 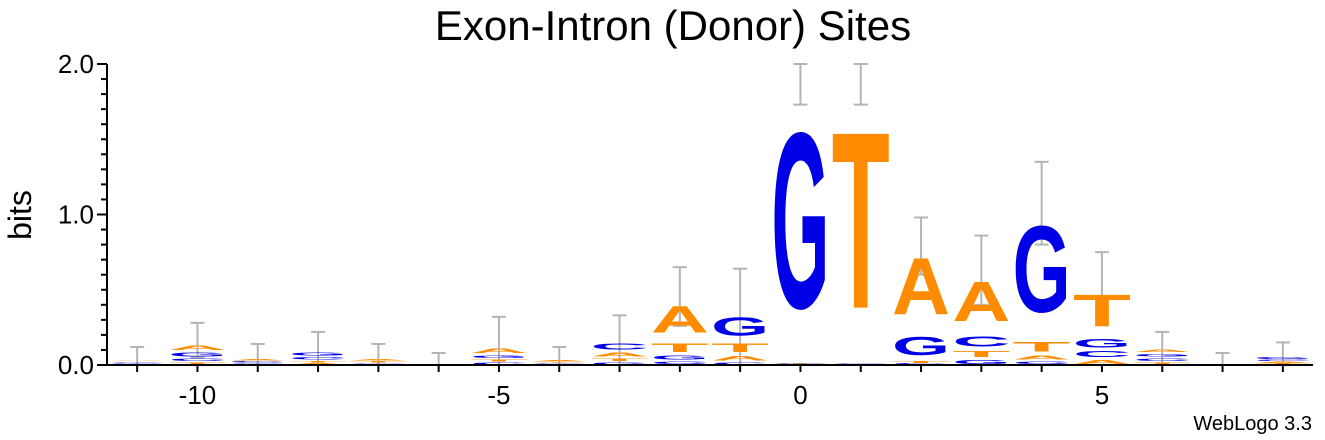 What do you see at coordinates (710, 387) in the screenshot?
I see `x-axis-ticks: -10 -5 0 5` at bounding box center [710, 387].